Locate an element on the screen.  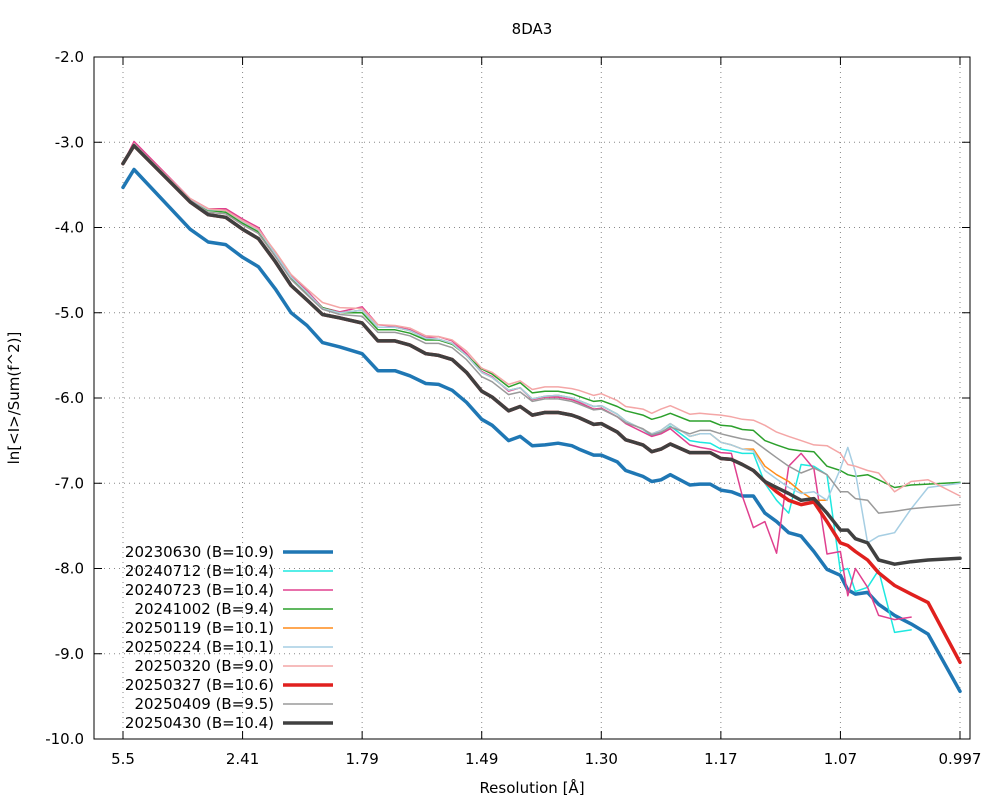
legend-label: 20250224 (B=10.1) is located at coordinates (199, 647).